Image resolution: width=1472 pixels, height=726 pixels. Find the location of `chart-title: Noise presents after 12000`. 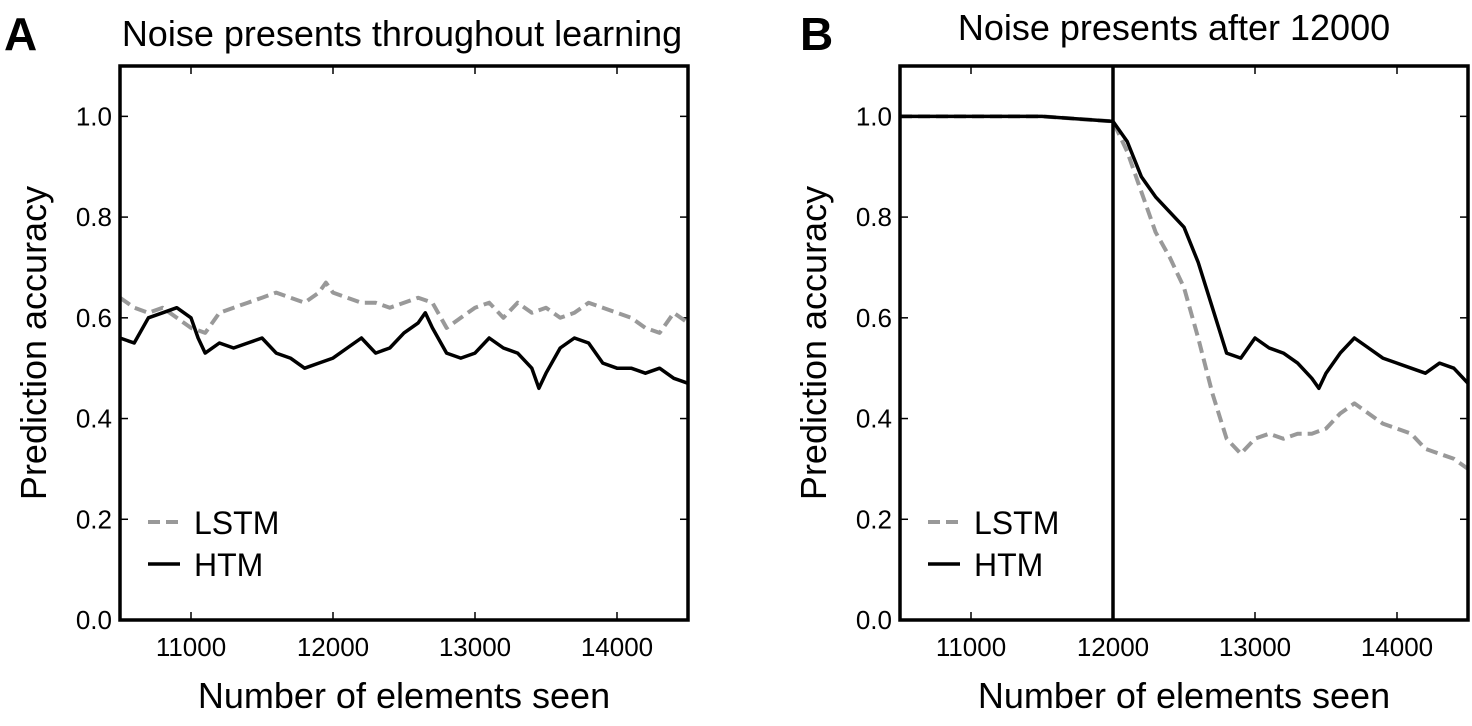

chart-title: Noise presents after 12000 is located at coordinates (1174, 27).